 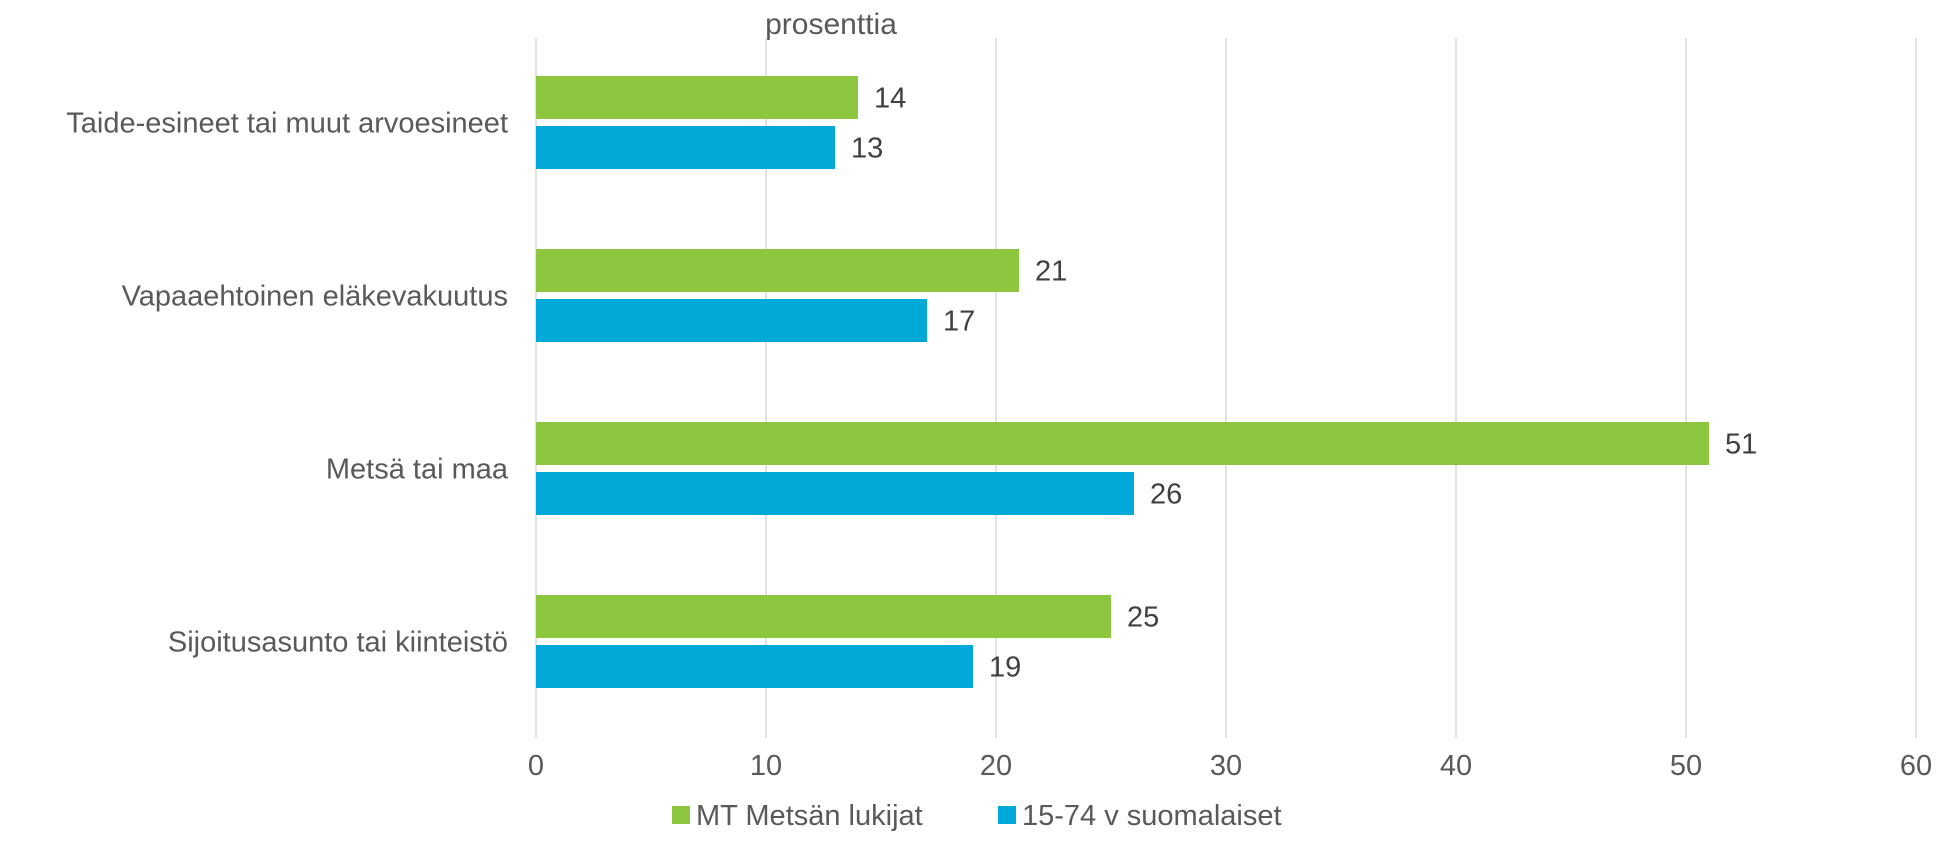 What do you see at coordinates (1152, 816) in the screenshot?
I see `legend-label: 15-74 v suomalaiset` at bounding box center [1152, 816].